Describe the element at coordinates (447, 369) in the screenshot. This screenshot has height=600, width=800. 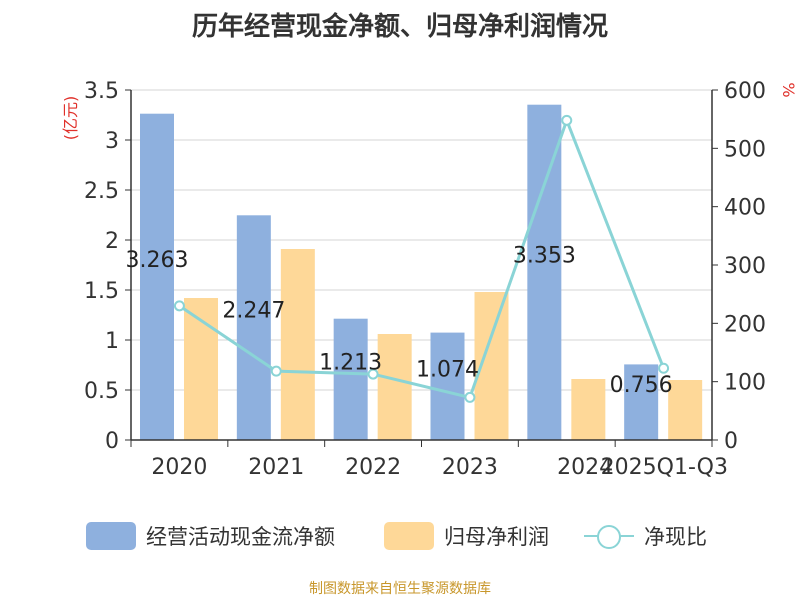
I see `data-label-op: 1.074` at that location.